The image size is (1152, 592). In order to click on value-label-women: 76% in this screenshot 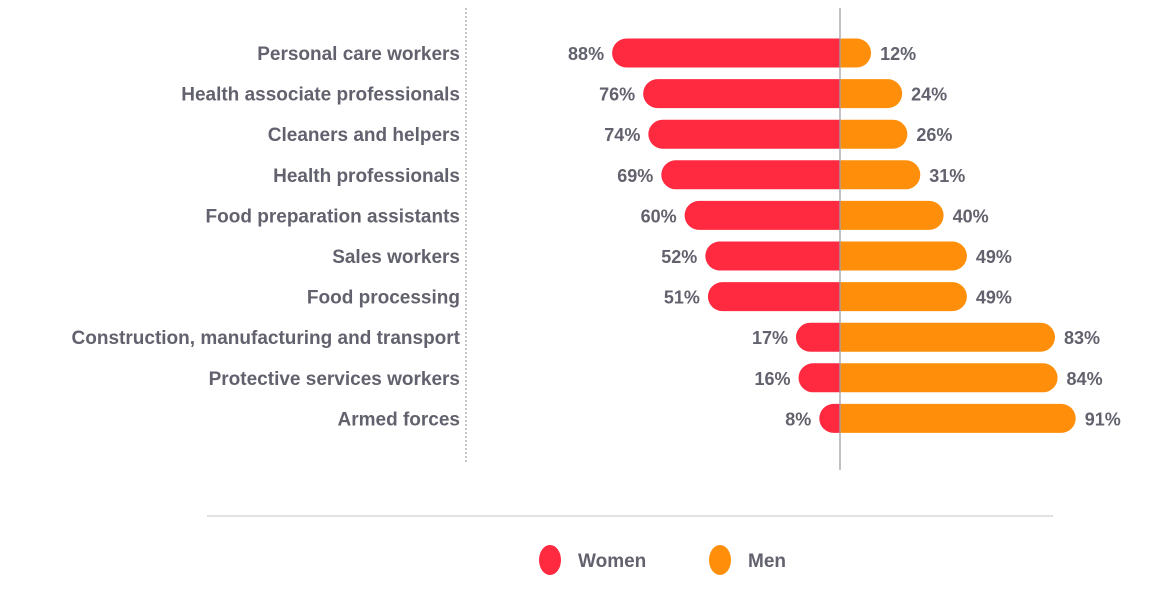, I will do `click(617, 95)`.